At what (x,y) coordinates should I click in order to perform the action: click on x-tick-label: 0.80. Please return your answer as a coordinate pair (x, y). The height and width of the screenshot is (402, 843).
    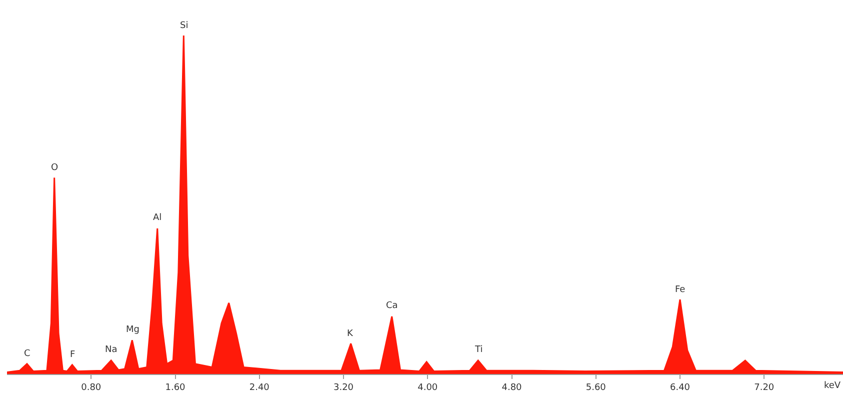
    Looking at the image, I should click on (91, 387).